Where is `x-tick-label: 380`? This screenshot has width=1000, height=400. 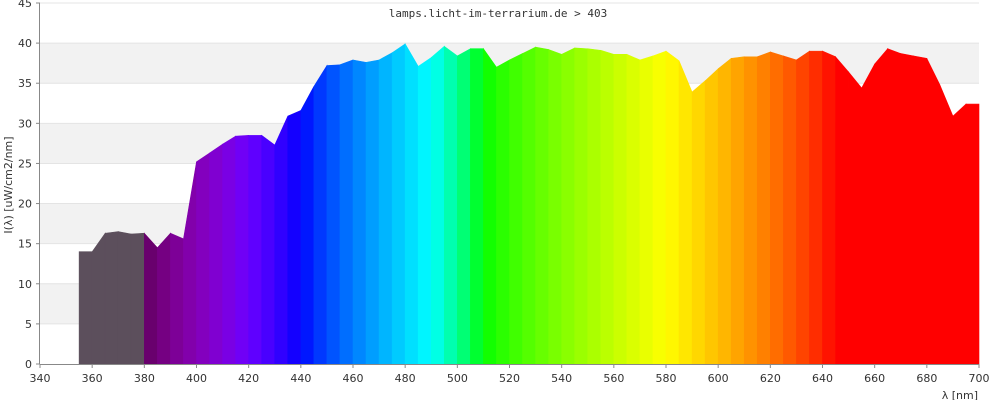
x-tick-label: 380 is located at coordinates (144, 378).